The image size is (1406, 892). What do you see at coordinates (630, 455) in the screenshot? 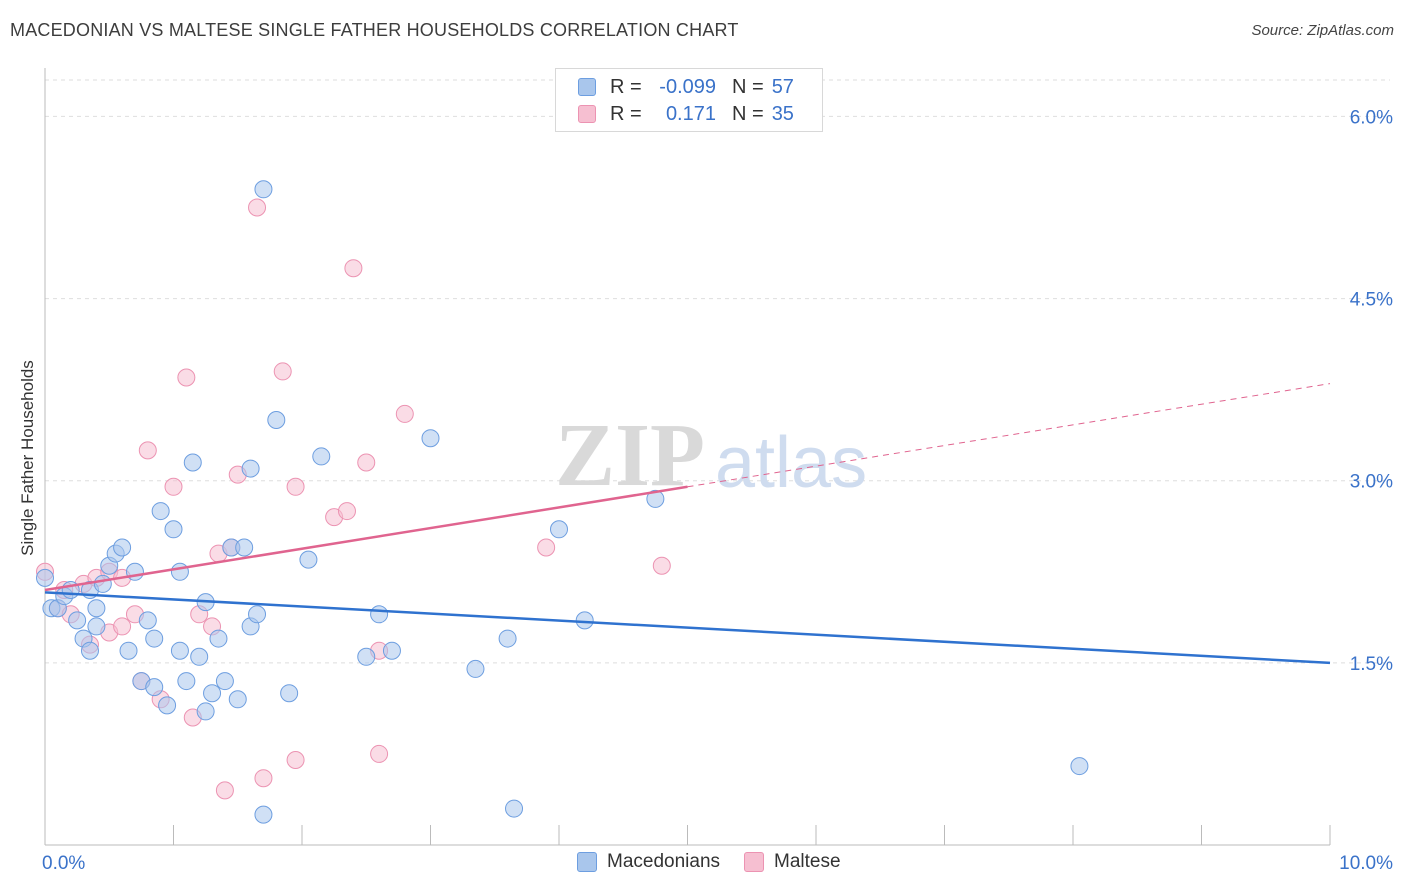
I see `watermark-zip: ZIP` at bounding box center [630, 455].